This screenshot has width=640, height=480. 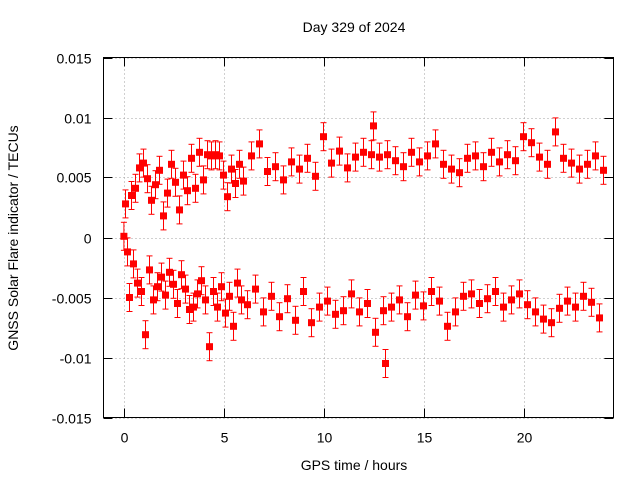 What do you see at coordinates (354, 27) in the screenshot?
I see `chart-title: Day 329 of 2024` at bounding box center [354, 27].